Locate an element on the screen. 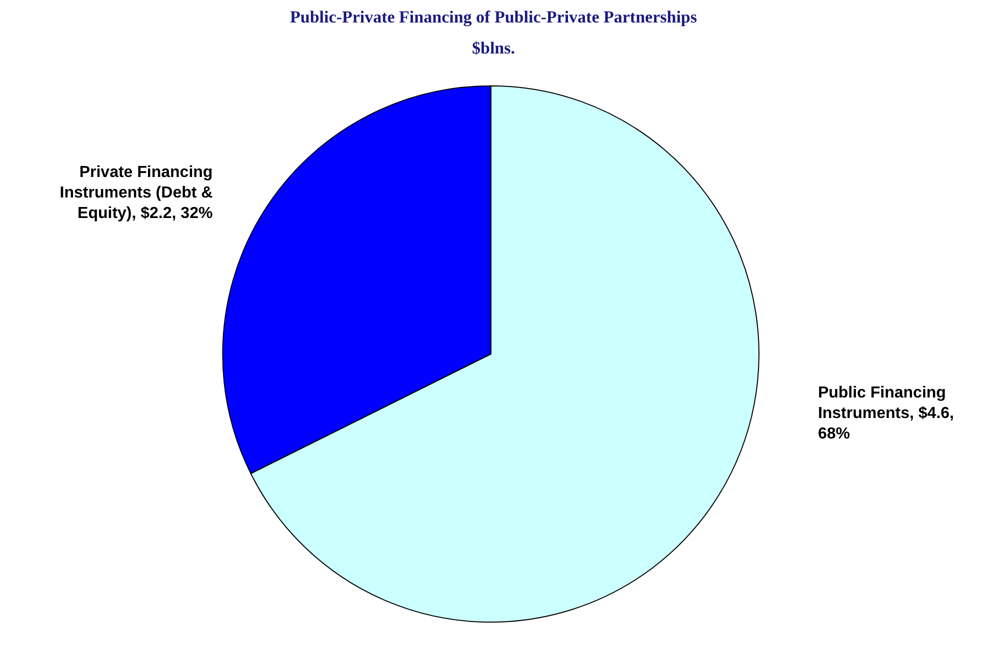 This screenshot has width=986, height=650. slice-label: Private Financing Instruments (Debt & Equity), $2.2, 32% is located at coordinates (137, 193).